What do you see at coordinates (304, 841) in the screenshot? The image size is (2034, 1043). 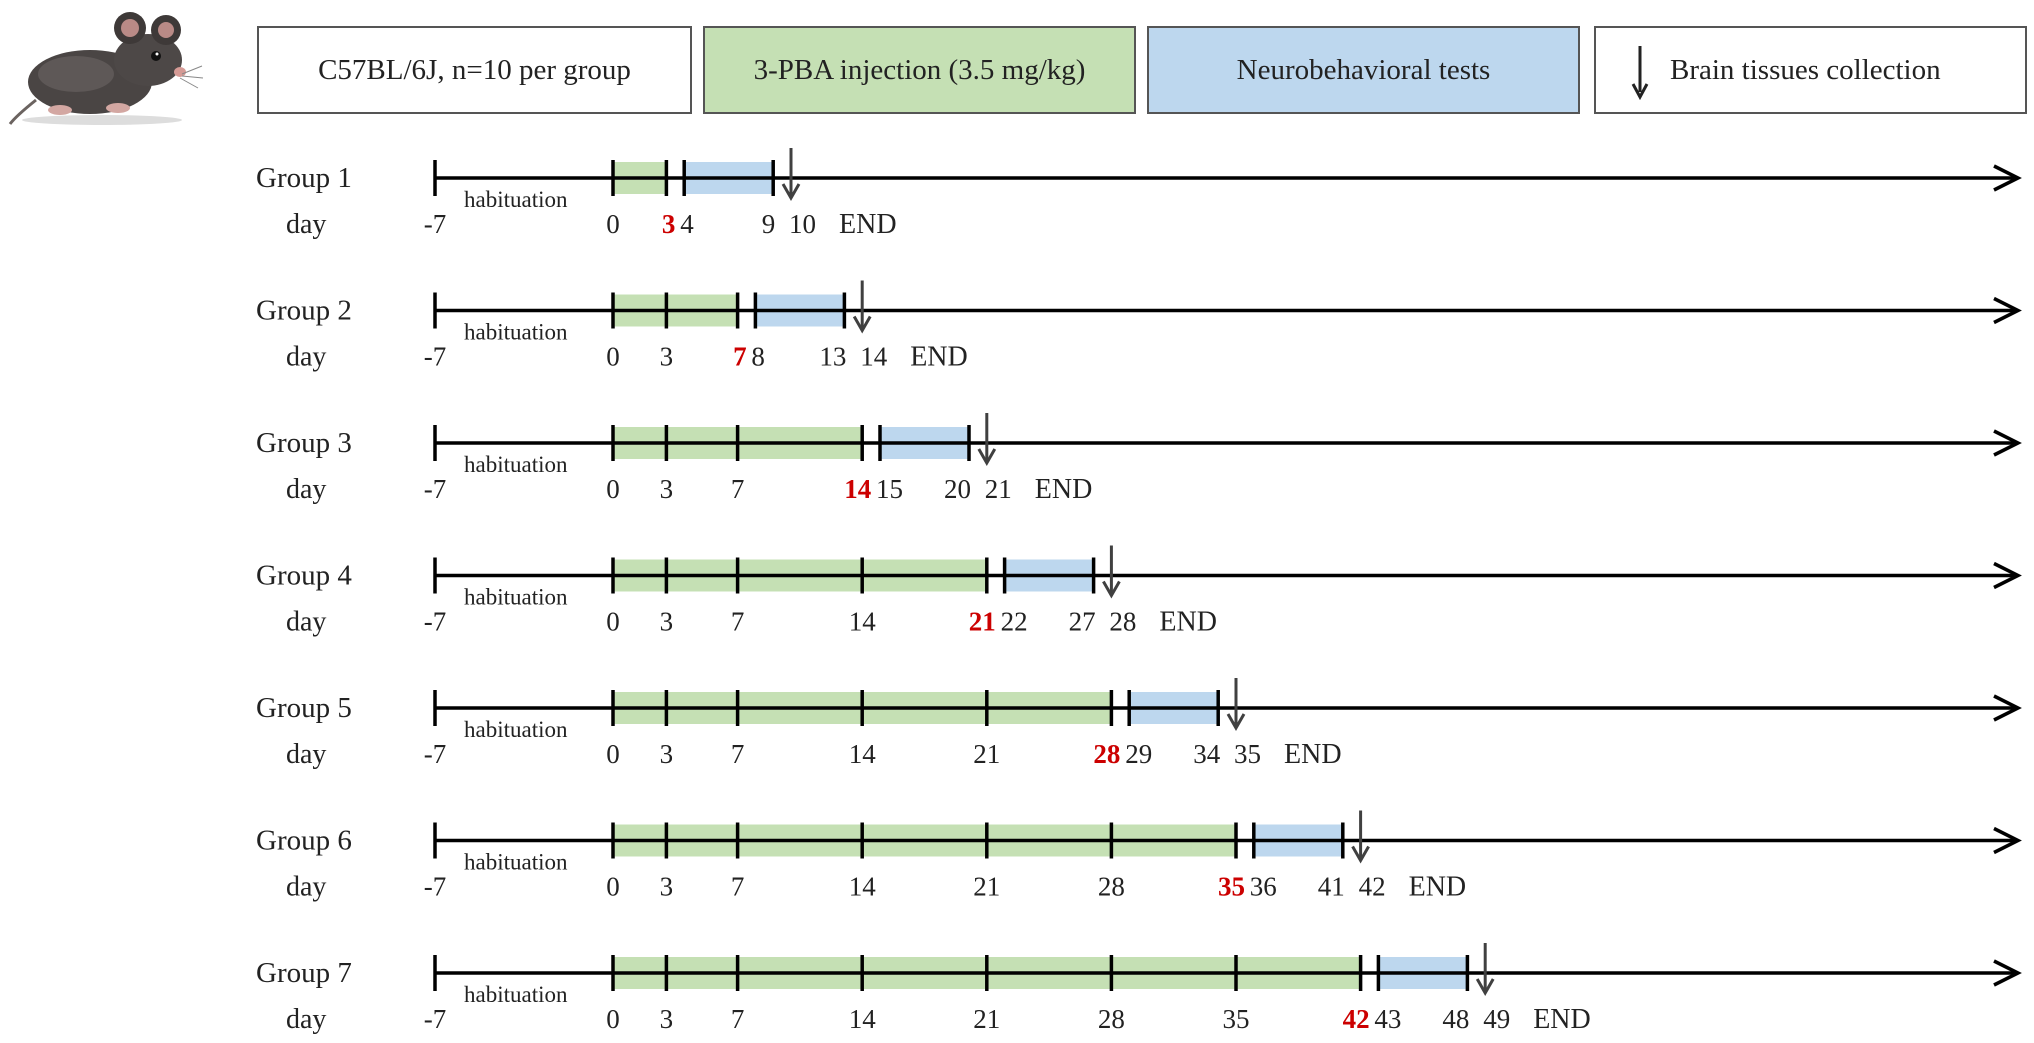 I see `group-label: Group 6` at bounding box center [304, 841].